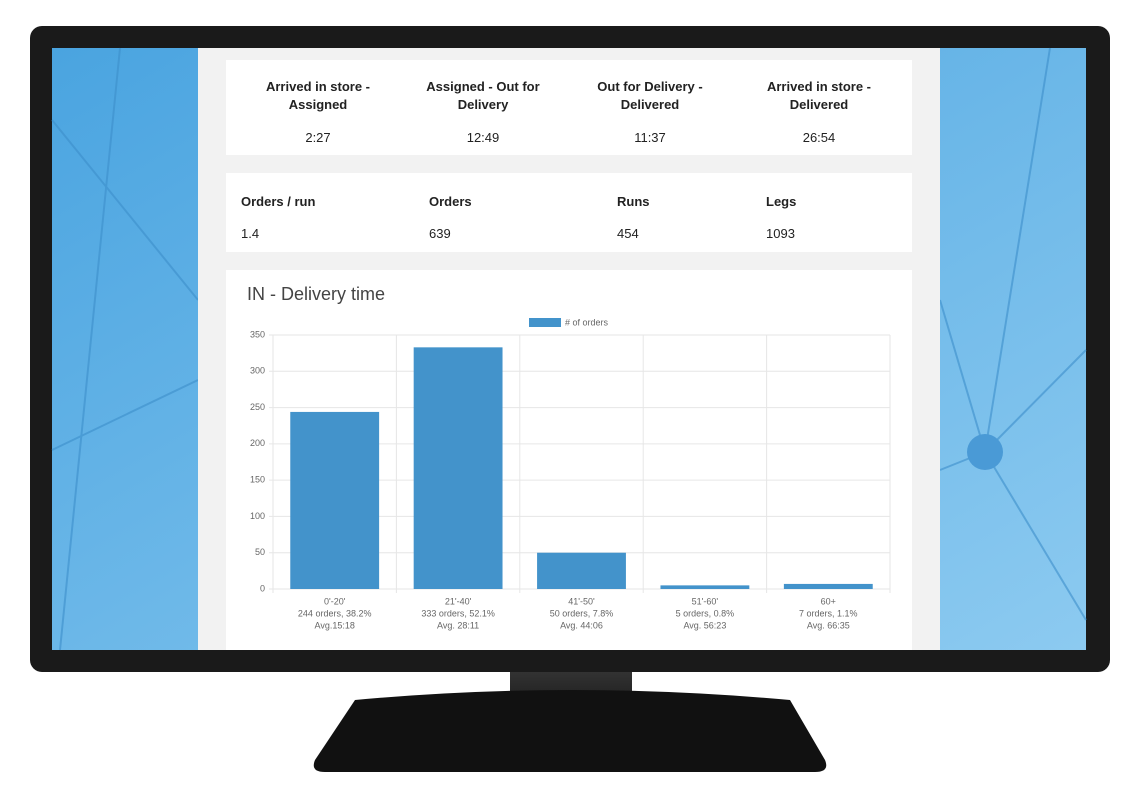  I want to click on y-tick-label: 350, so click(257, 334).